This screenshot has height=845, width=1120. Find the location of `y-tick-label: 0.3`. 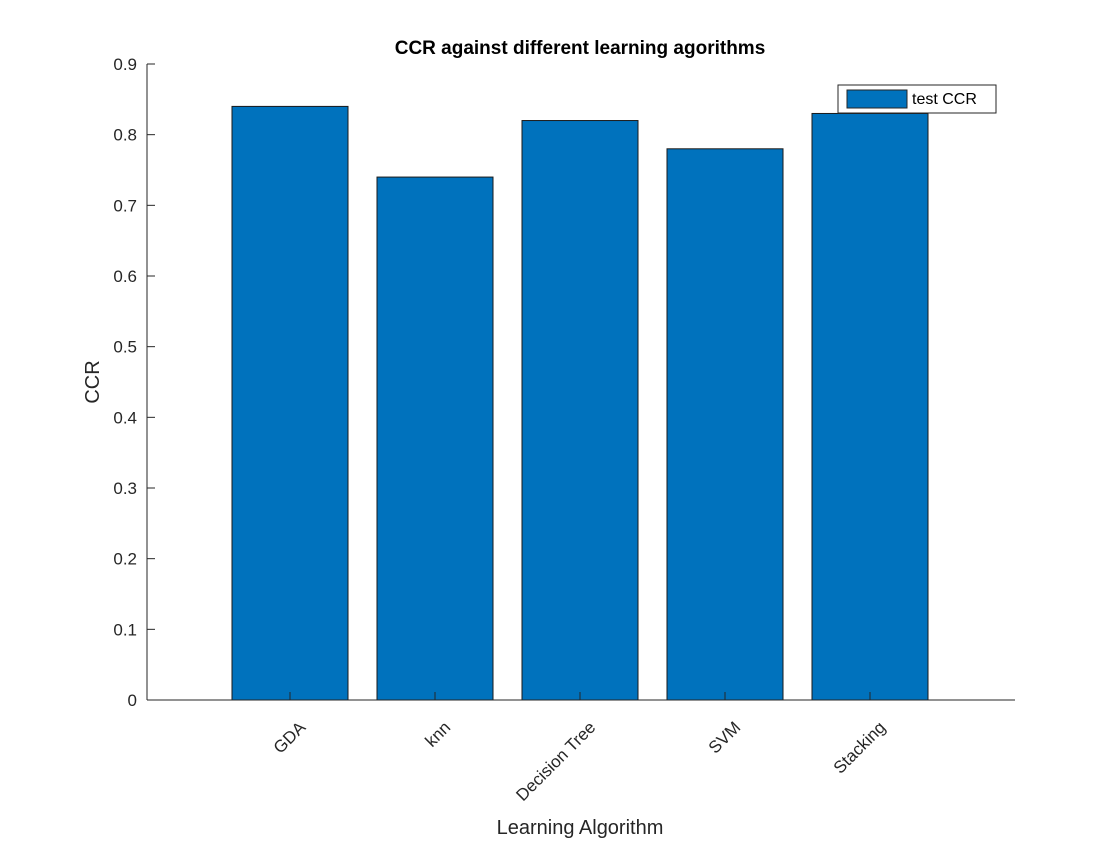

y-tick-label: 0.3 is located at coordinates (125, 488).